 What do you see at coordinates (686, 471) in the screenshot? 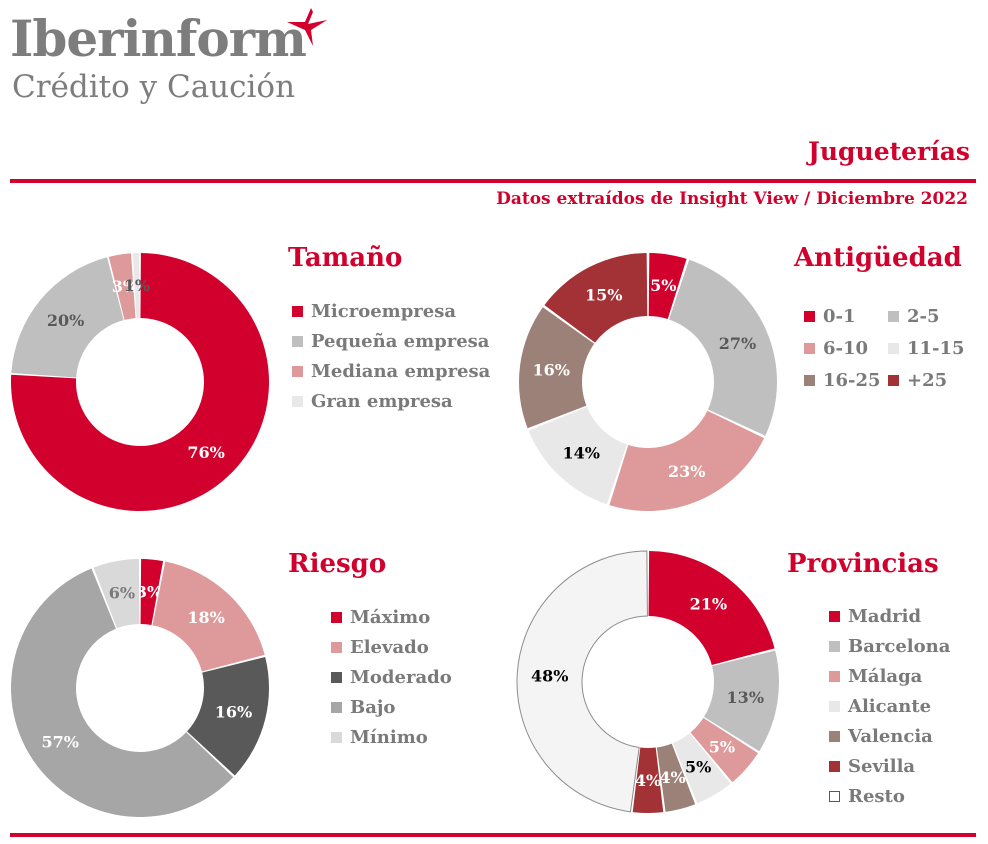
I see `data-label-antiguedad-6-10: 23%` at bounding box center [686, 471].